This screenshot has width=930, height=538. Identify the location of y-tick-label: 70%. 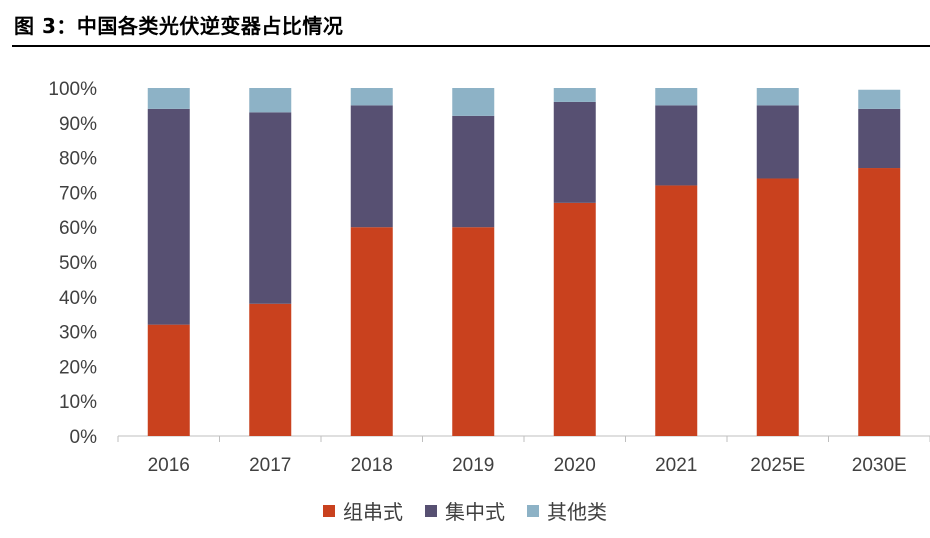
(78, 193).